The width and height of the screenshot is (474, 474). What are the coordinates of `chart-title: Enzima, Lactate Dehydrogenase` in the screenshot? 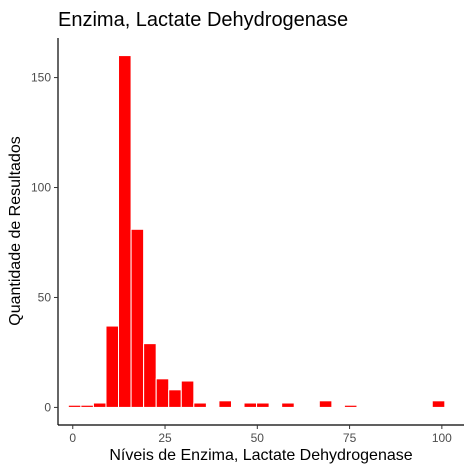 It's located at (203, 20).